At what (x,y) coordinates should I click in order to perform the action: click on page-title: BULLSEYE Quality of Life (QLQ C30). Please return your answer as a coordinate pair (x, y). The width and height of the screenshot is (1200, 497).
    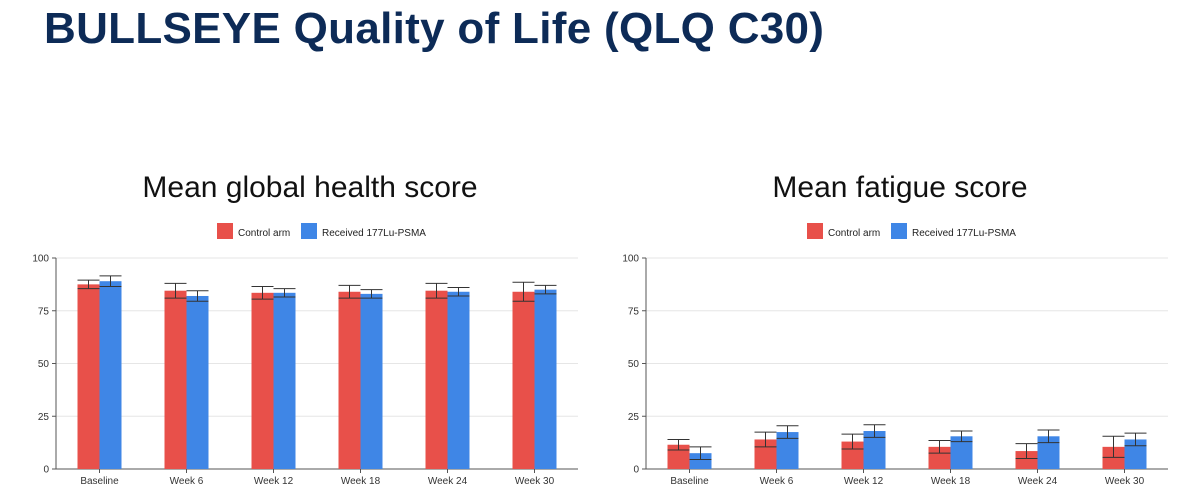
    Looking at the image, I should click on (434, 28).